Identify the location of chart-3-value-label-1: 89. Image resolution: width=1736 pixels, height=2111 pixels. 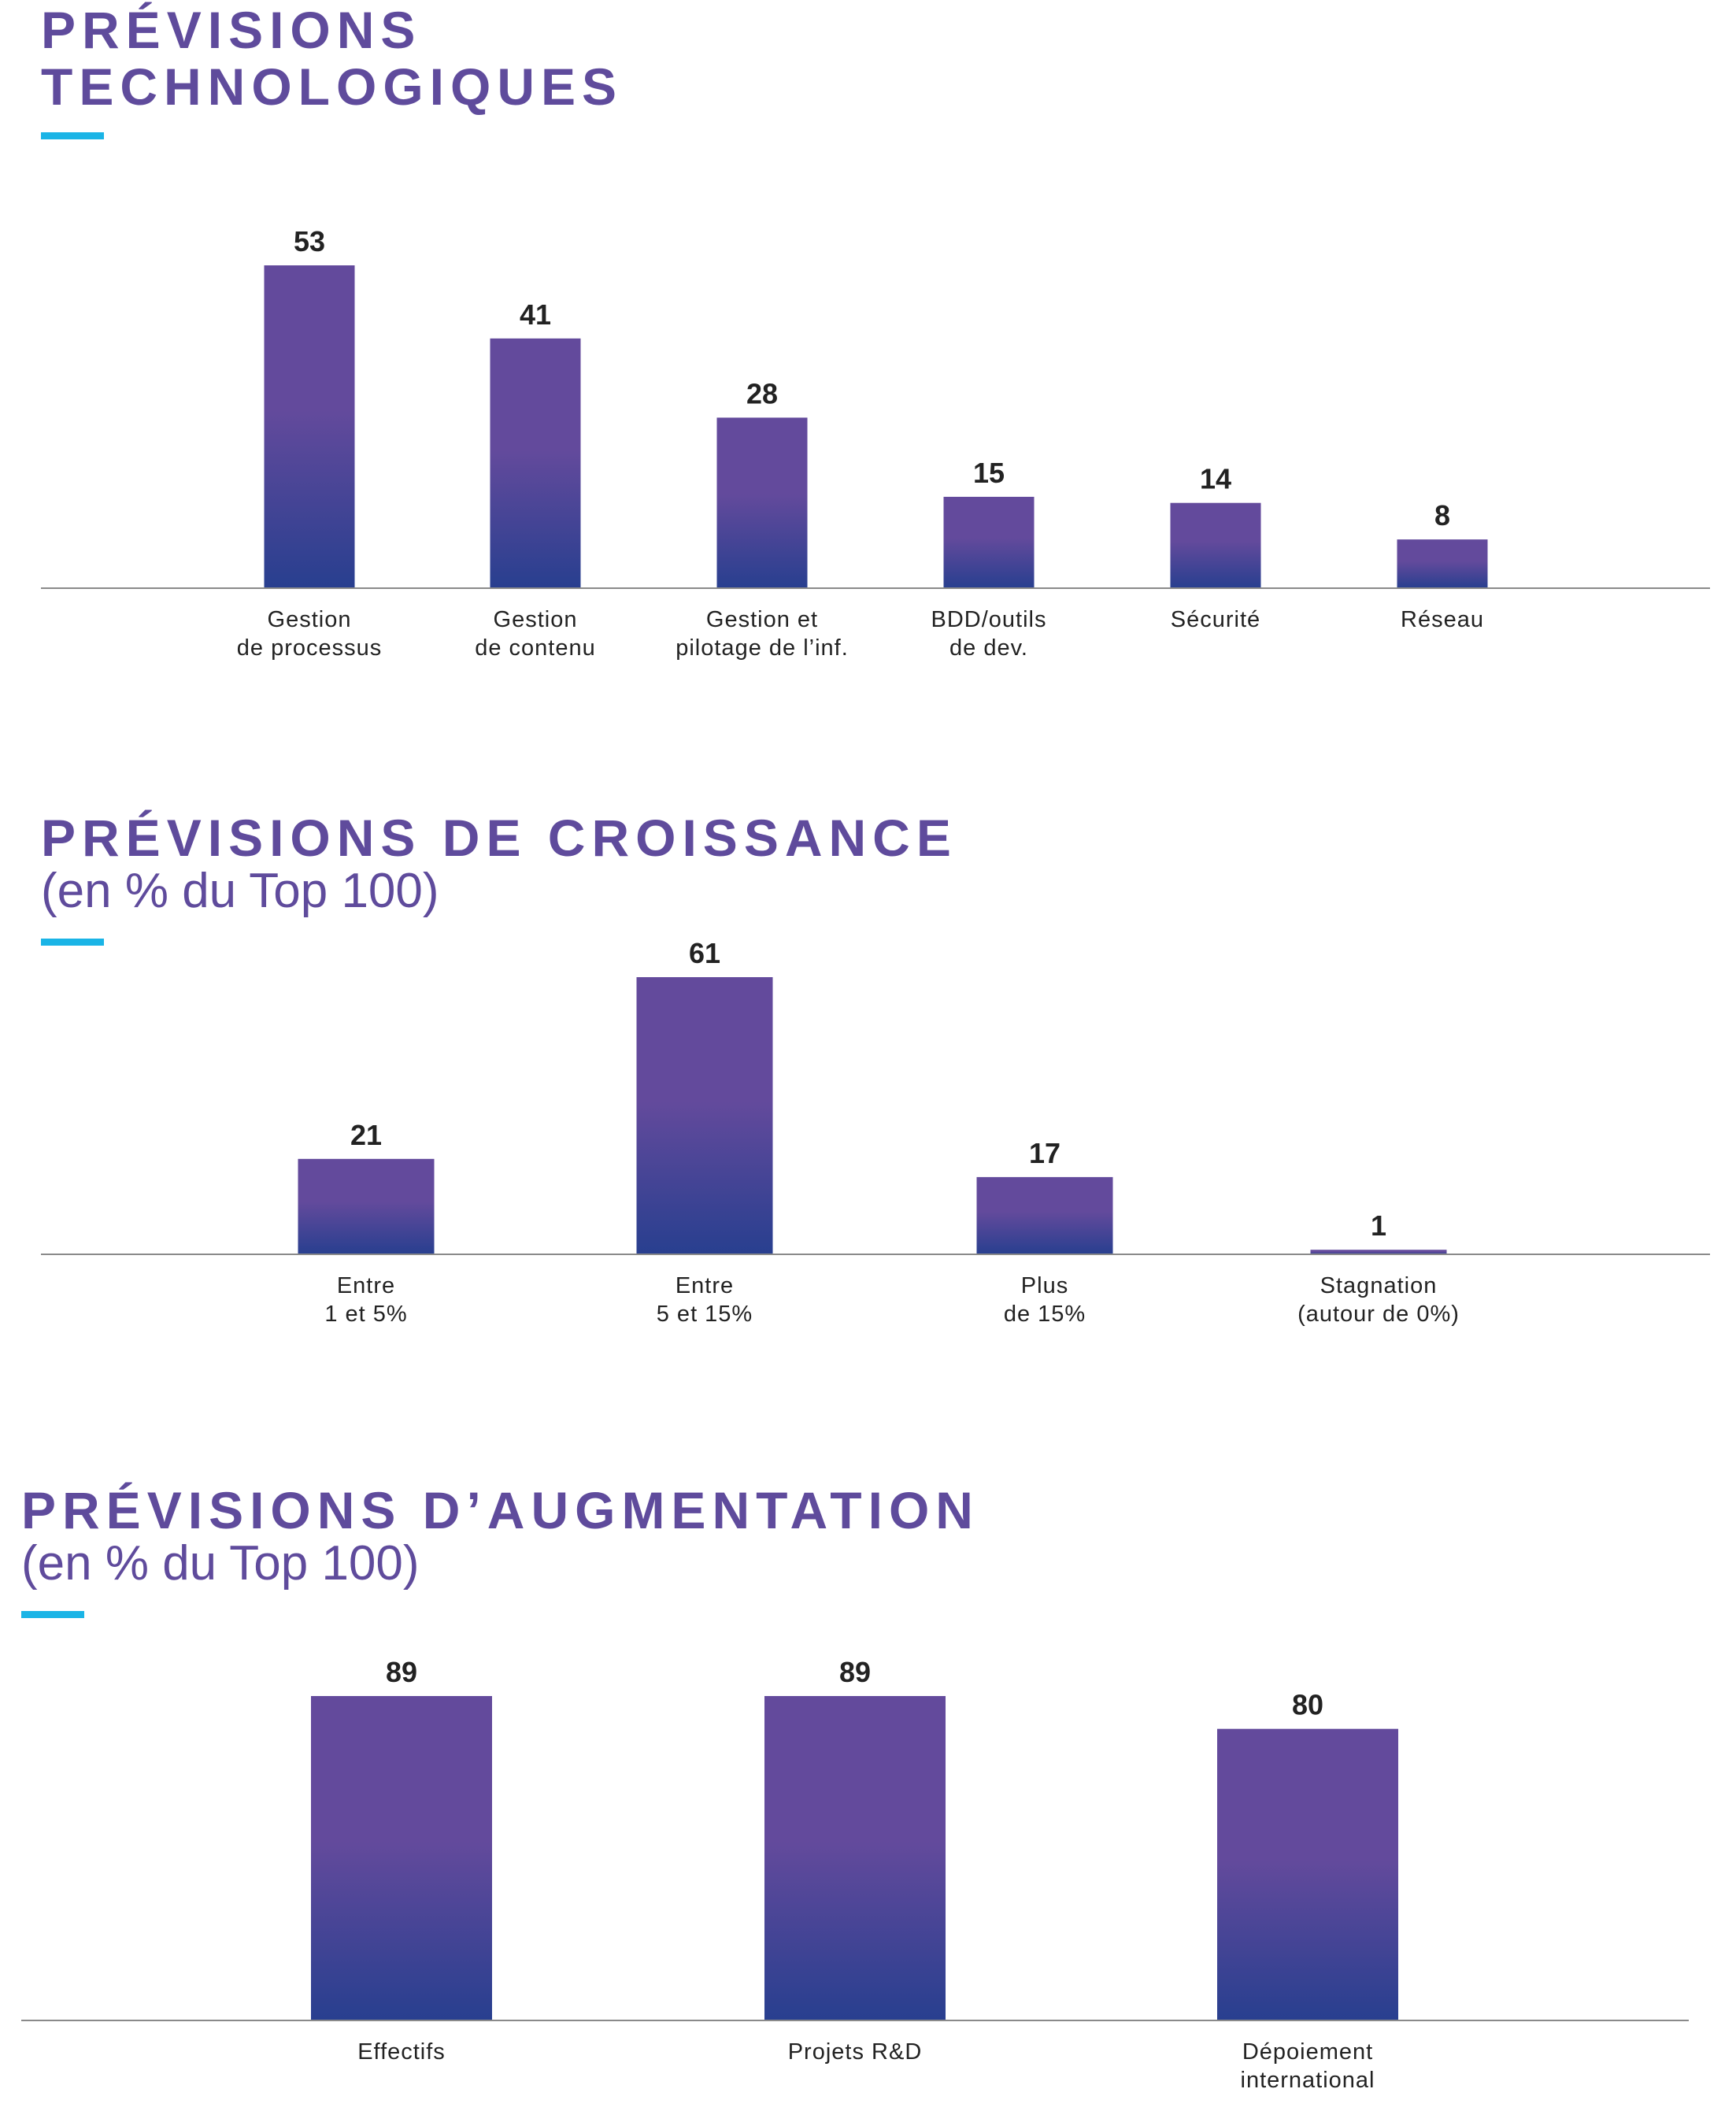
(401, 1672).